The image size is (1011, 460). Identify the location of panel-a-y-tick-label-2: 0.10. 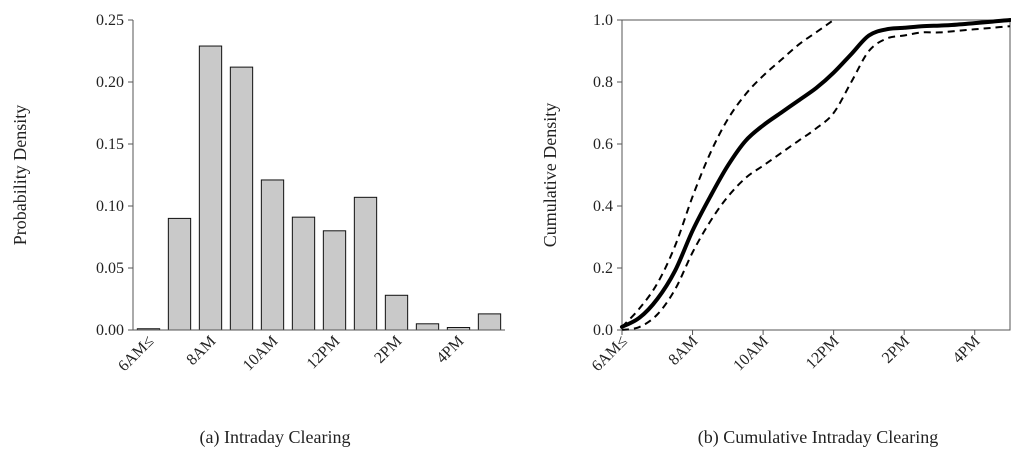
(110, 206).